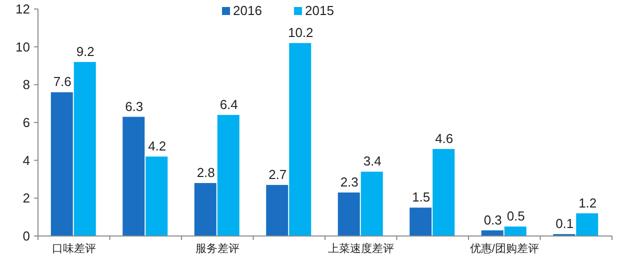 The image size is (618, 266). What do you see at coordinates (349, 182) in the screenshot?
I see `data-label: 2.3` at bounding box center [349, 182].